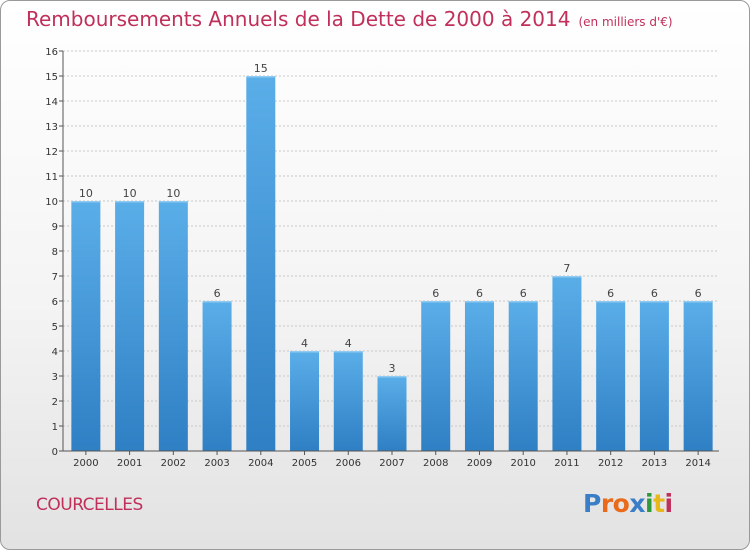 The image size is (750, 550). I want to click on x-tick-label-2008: 2008, so click(435, 463).